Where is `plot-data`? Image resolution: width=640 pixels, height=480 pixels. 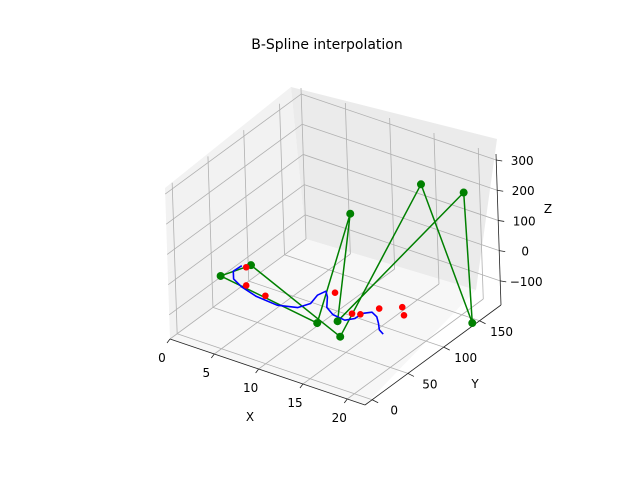
plot-data is located at coordinates (346, 260).